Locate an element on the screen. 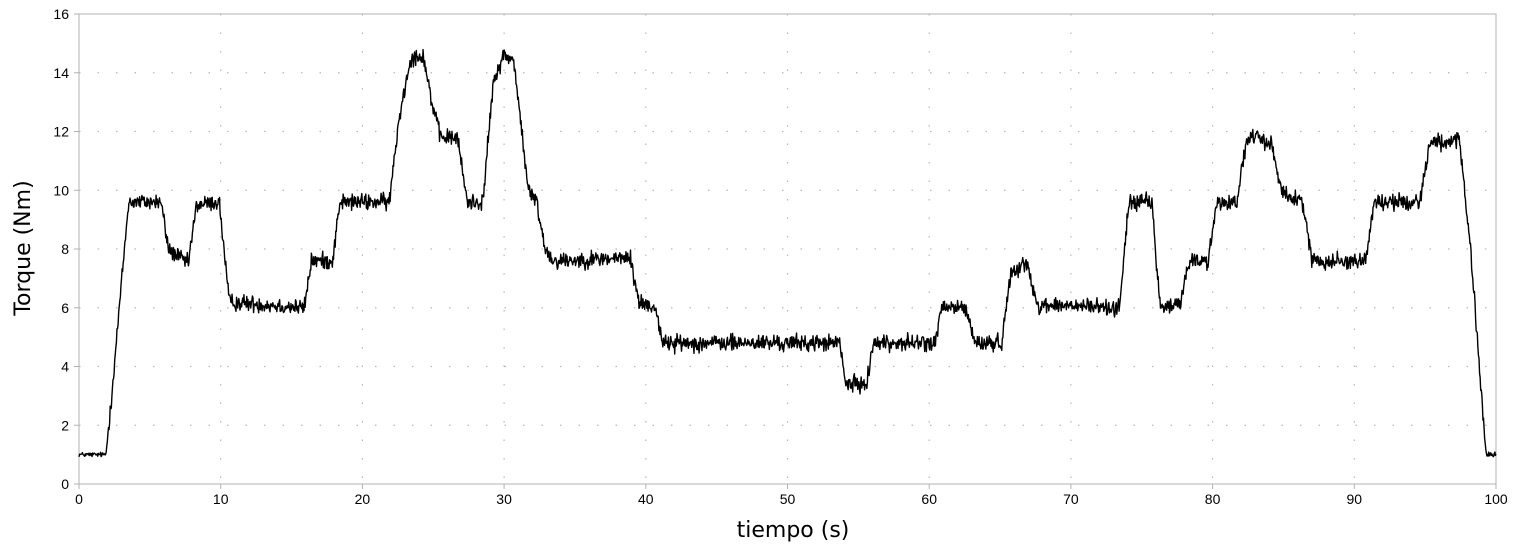 The image size is (1516, 548). y-tick-label-6: 6 is located at coordinates (65, 308).